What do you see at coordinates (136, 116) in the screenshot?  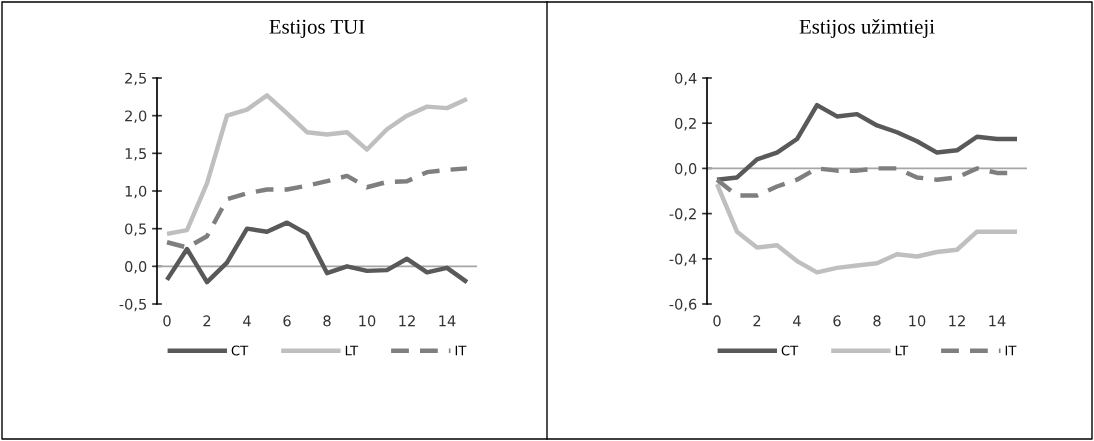 I see `y-tick-label: 2,0` at bounding box center [136, 116].